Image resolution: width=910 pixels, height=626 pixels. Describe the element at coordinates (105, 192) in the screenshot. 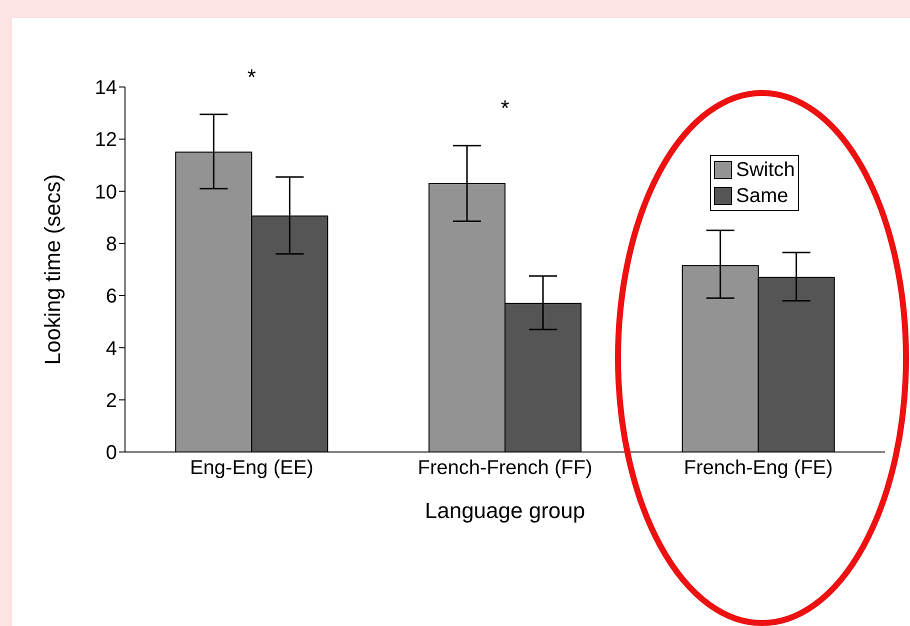

I see `y-tick-label: 10` at that location.